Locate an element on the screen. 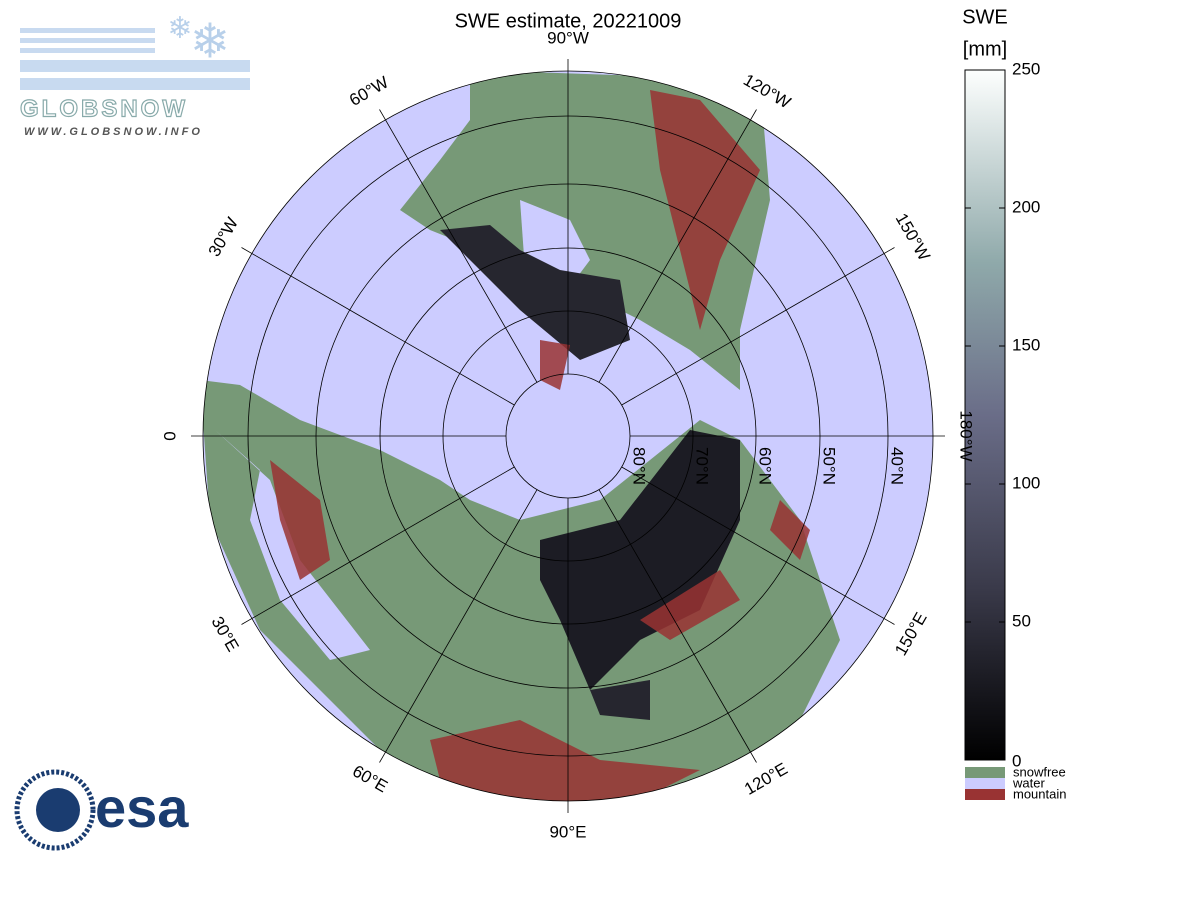 The width and height of the screenshot is (1200, 900). logo-url: WWW.GLOBSNOW.INFO is located at coordinates (113, 132).